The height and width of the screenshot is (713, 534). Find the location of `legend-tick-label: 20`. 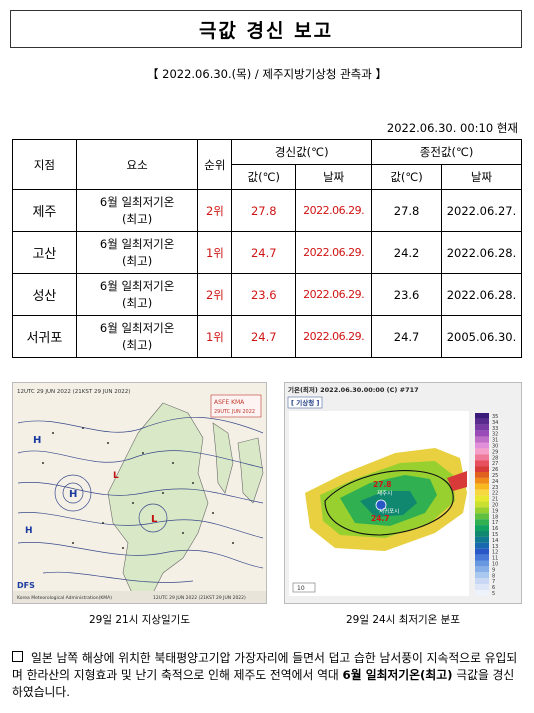

legend-tick-label: 20 is located at coordinates (495, 506).